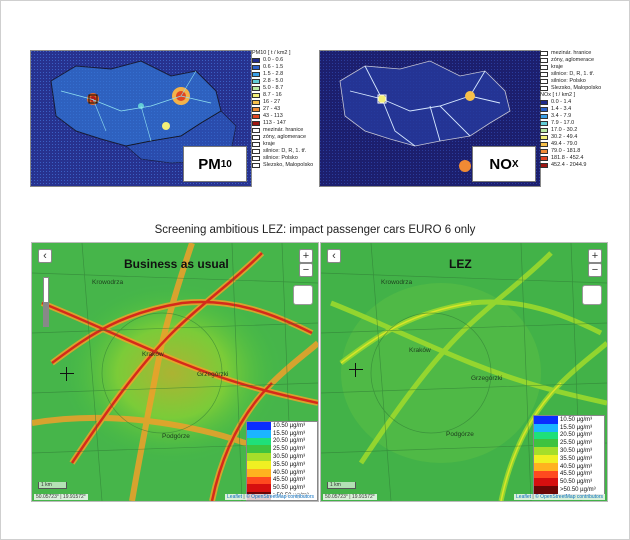  I want to click on legend-entry: 8.7 - 16, so click(287, 95).